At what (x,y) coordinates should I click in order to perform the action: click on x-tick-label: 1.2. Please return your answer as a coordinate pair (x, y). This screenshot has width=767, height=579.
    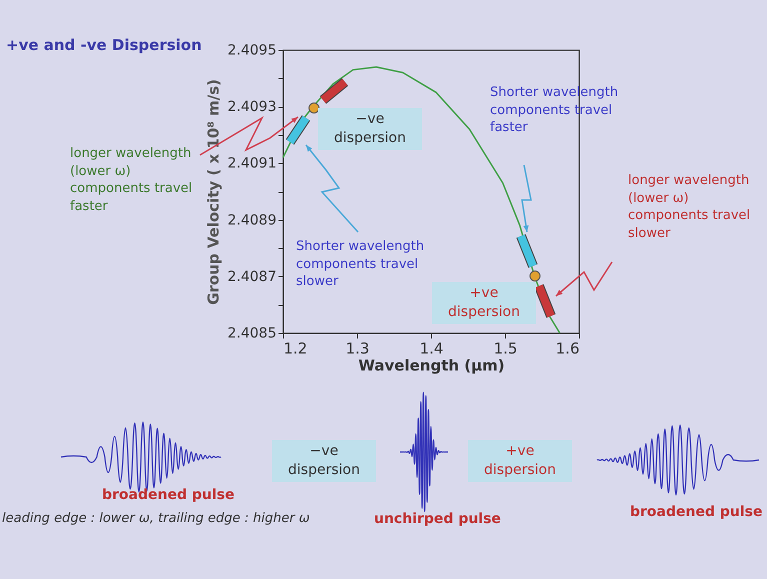
    Looking at the image, I should click on (296, 349).